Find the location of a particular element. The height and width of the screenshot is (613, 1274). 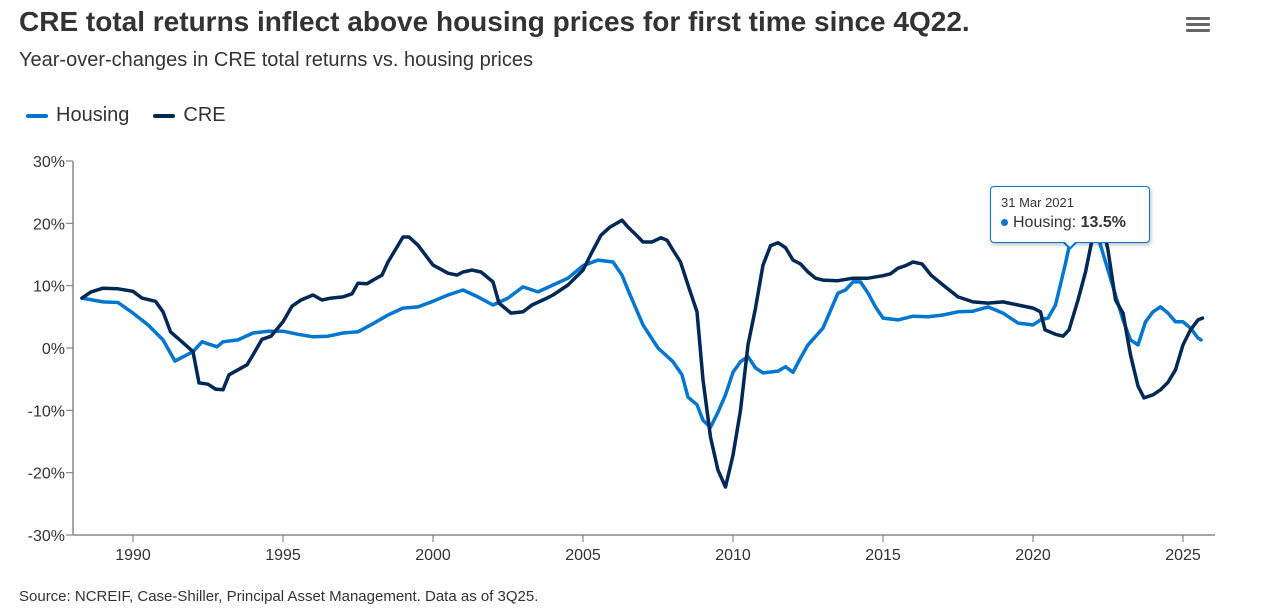

tooltip-pointer-inner is located at coordinates (1070, 244).